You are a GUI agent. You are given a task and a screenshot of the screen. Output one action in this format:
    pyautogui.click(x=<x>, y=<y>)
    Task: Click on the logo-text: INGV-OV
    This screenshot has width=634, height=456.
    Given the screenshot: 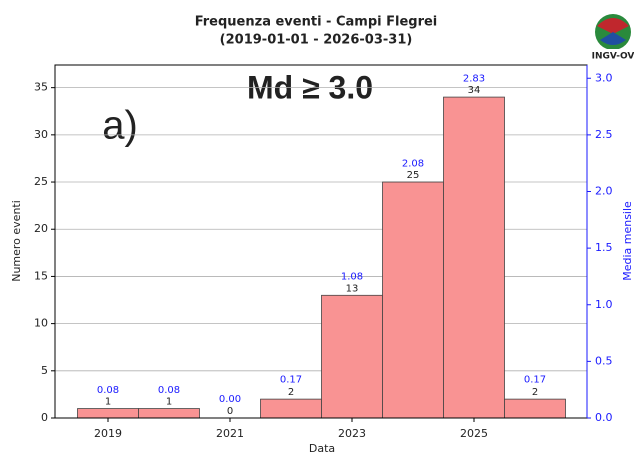 What is the action you would take?
    pyautogui.click(x=613, y=57)
    